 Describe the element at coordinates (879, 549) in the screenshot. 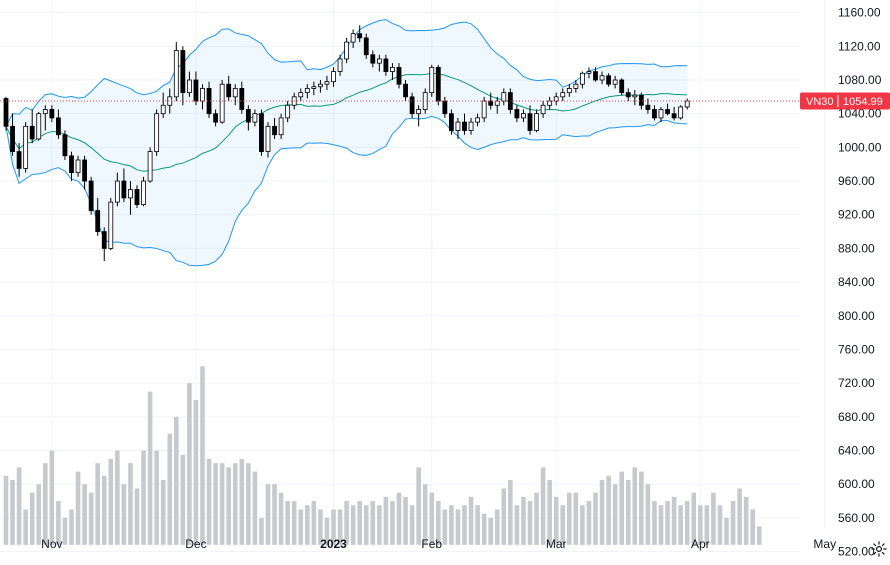

I see `settings-gear-icon` at that location.